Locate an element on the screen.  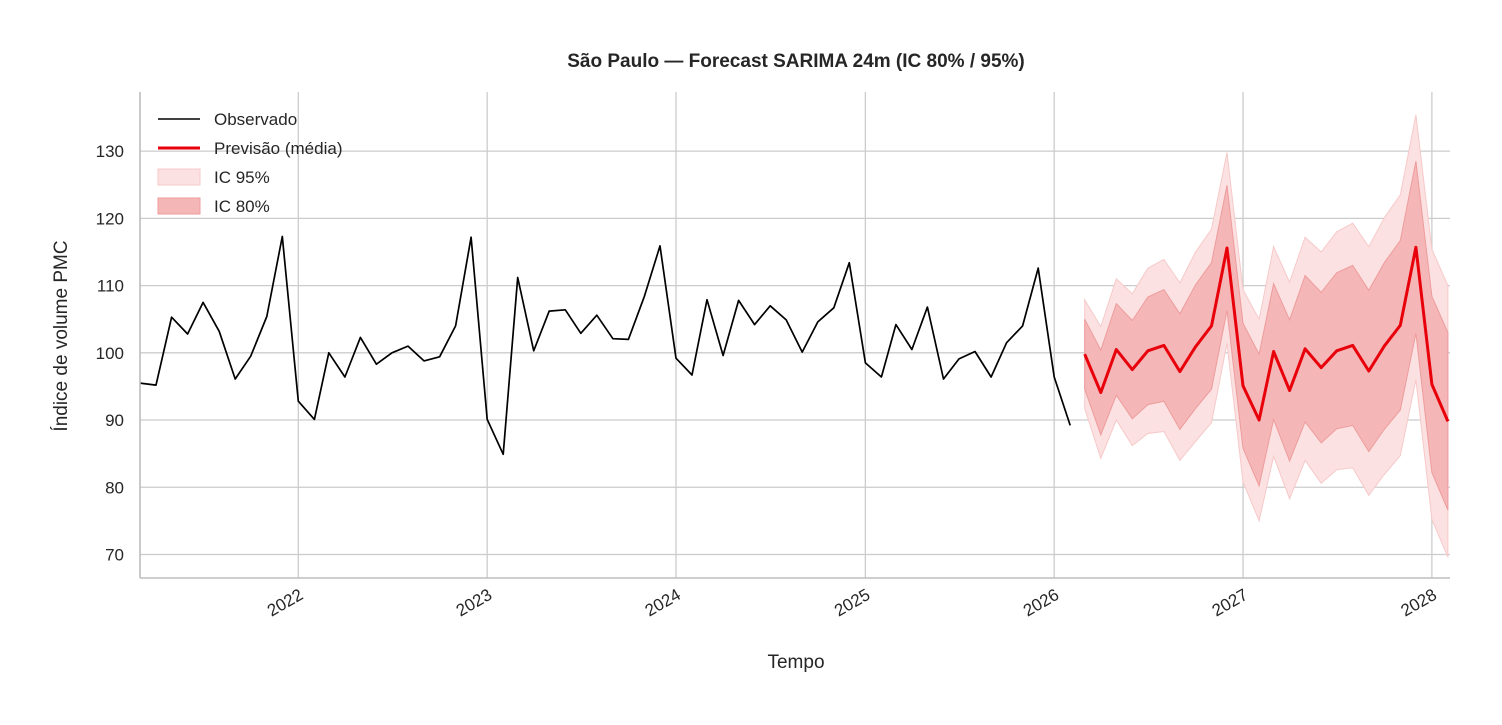
legend-label-ci80: IC 80% is located at coordinates (242, 206).